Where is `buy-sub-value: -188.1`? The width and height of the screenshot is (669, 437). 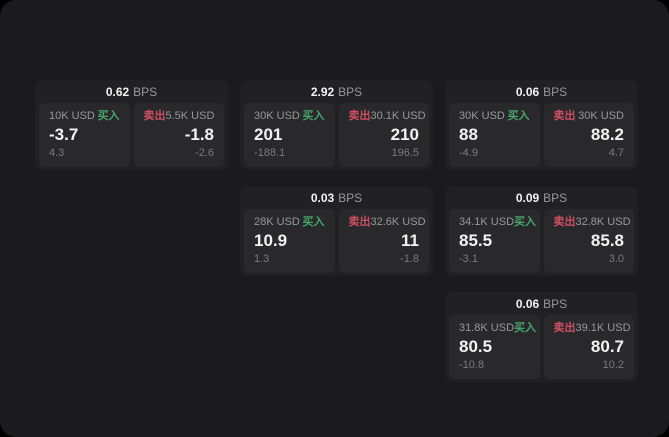 buy-sub-value: -188.1 is located at coordinates (270, 153).